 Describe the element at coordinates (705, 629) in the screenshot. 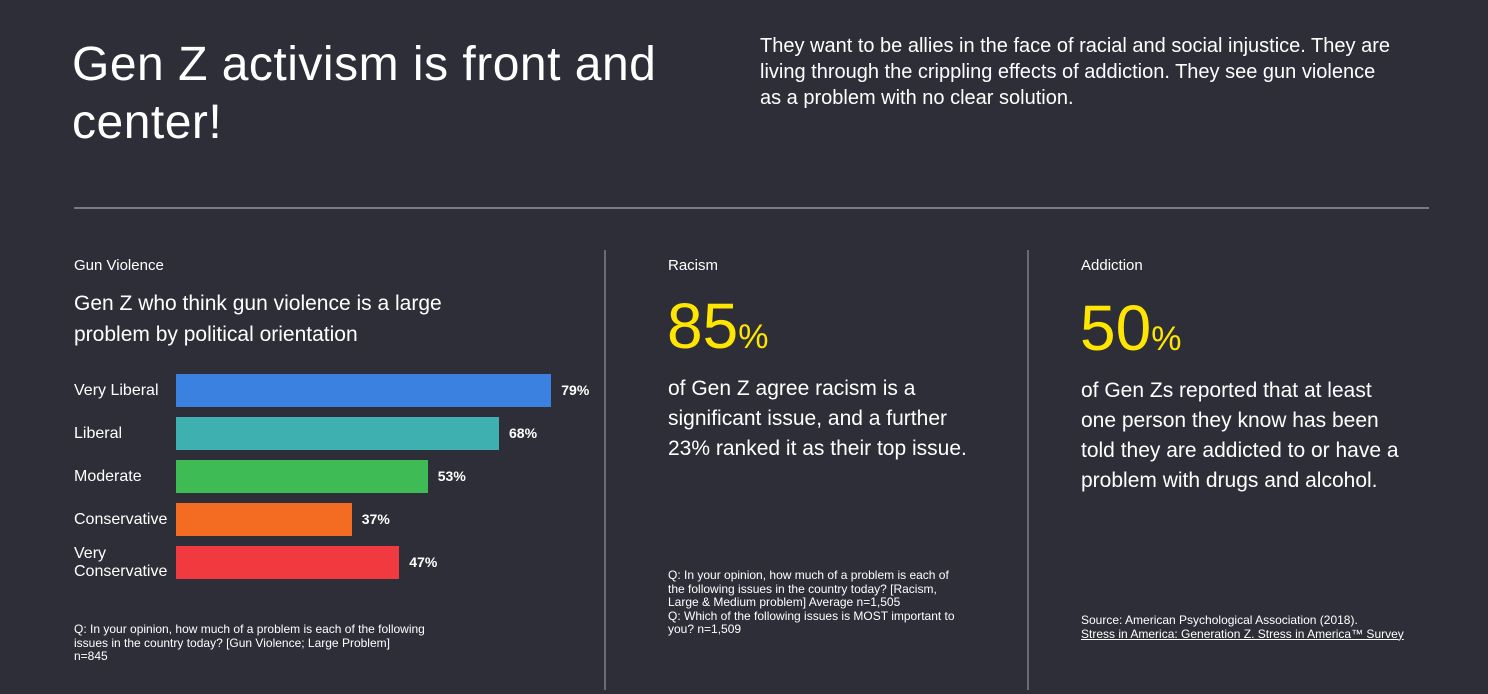

I see `footnote-line: you? n=1,509` at that location.